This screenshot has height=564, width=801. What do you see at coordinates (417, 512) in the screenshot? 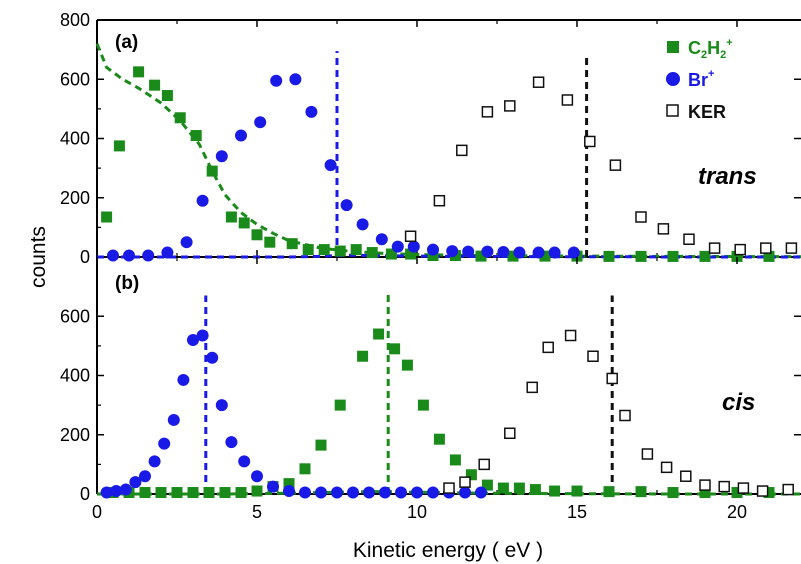
I see `x-tick-label: 10` at bounding box center [417, 512].